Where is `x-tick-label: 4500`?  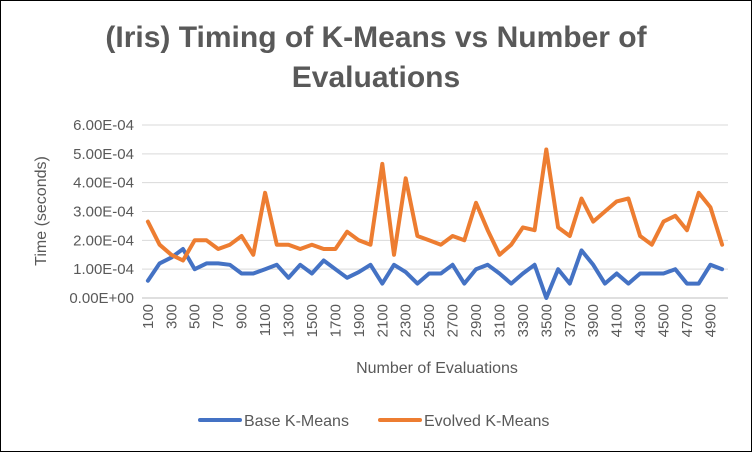 x-tick-label: 4500 is located at coordinates (664, 320).